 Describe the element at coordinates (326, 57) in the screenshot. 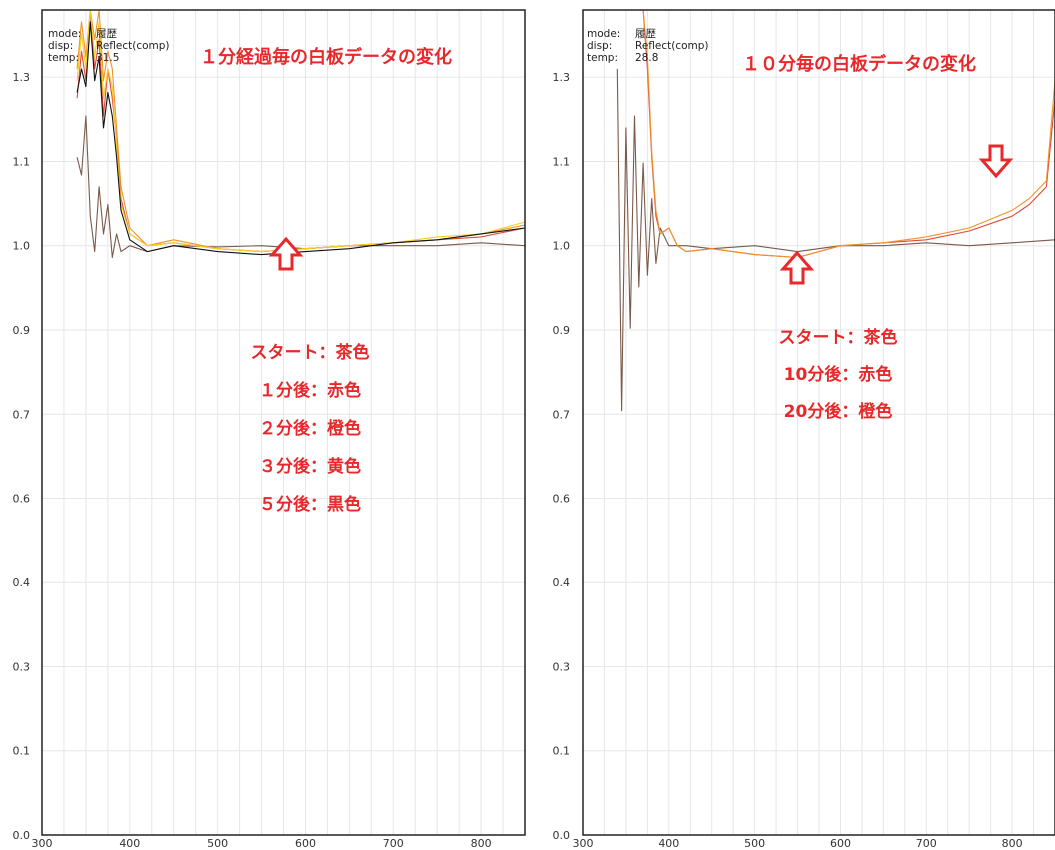

I see `chart-title: １分経過毎の白板データの変化` at that location.